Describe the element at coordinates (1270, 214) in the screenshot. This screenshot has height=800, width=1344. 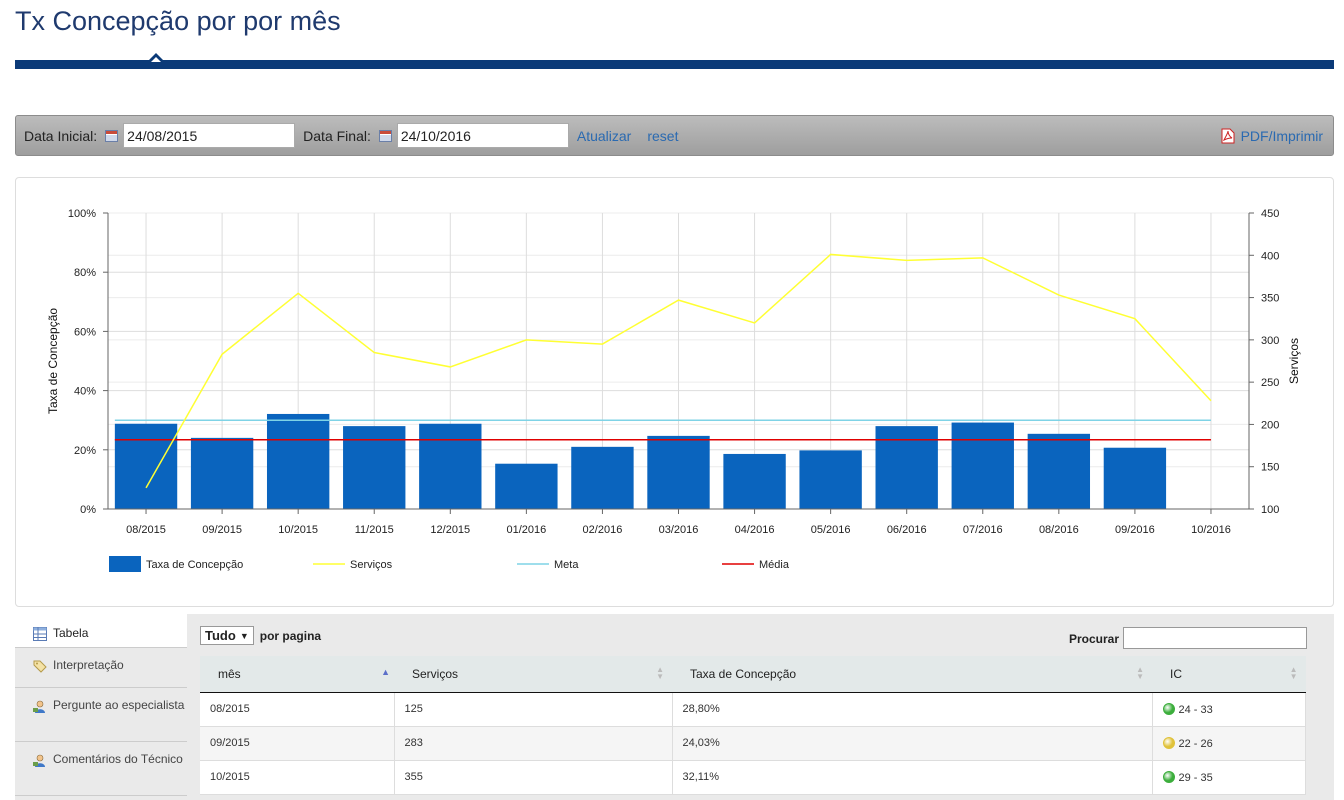
I see `y2-tick-label: 450` at that location.